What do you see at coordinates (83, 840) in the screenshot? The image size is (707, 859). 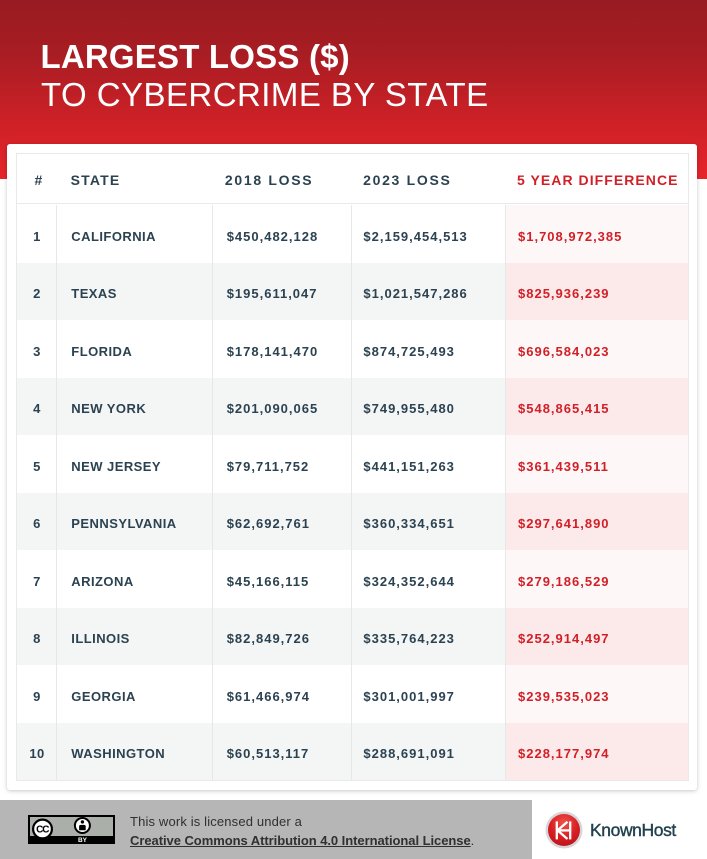 I see `svg-text: BY` at bounding box center [83, 840].